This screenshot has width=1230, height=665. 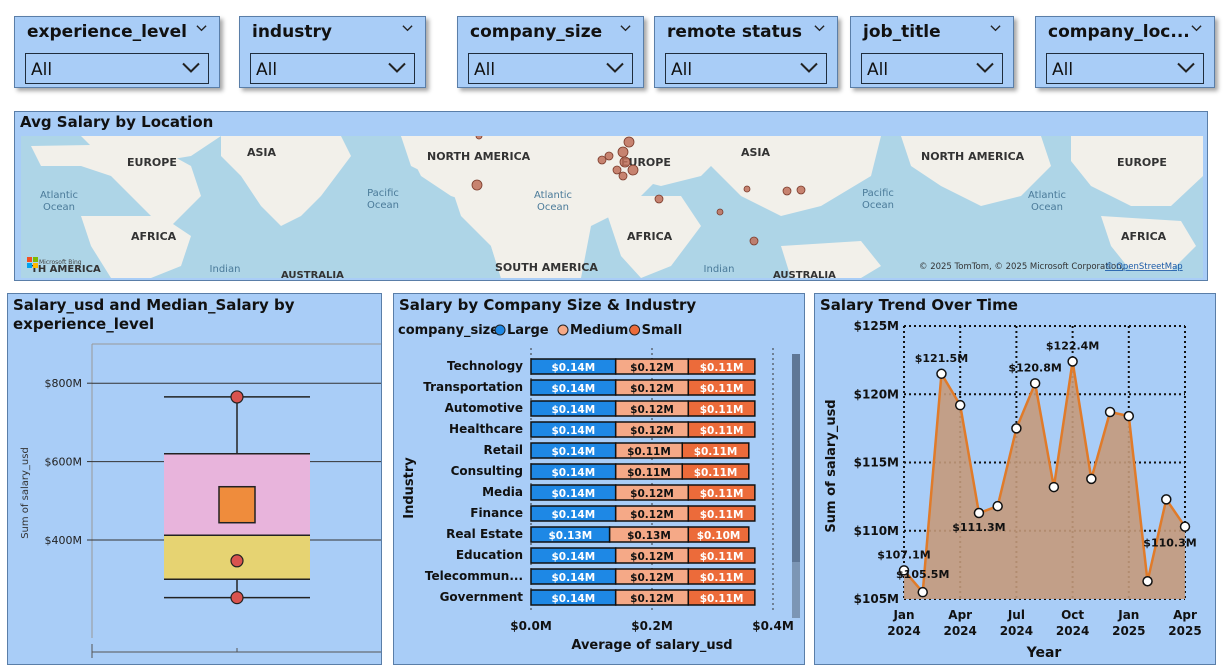 What do you see at coordinates (237, 504) in the screenshot?
I see `mean-marker` at bounding box center [237, 504].